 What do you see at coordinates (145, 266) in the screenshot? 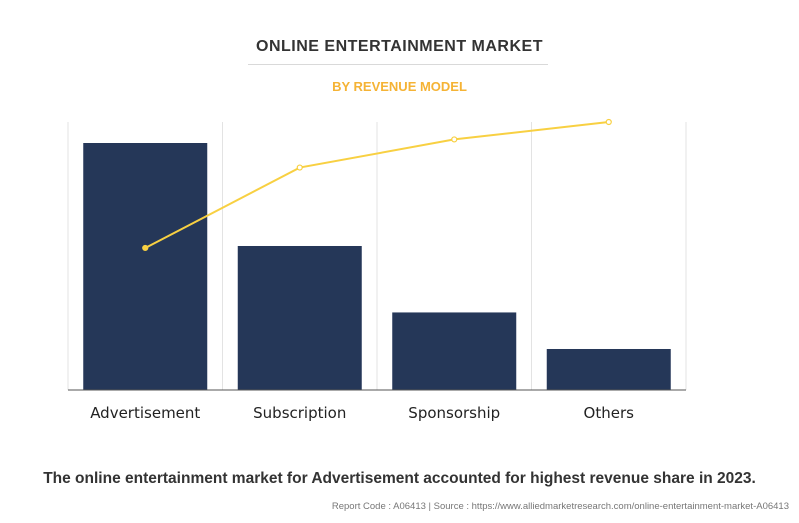
I see `bar-advertisement` at bounding box center [145, 266].